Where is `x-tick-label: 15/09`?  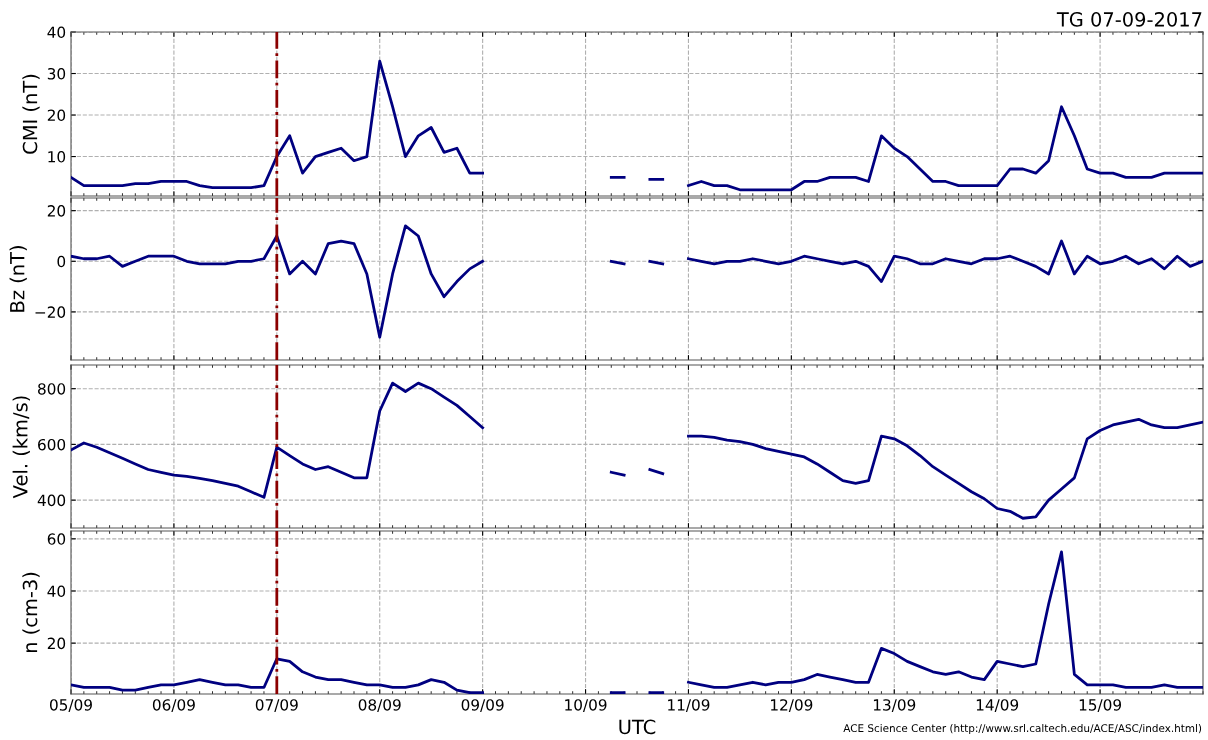 x-tick-label: 15/09 is located at coordinates (1100, 705).